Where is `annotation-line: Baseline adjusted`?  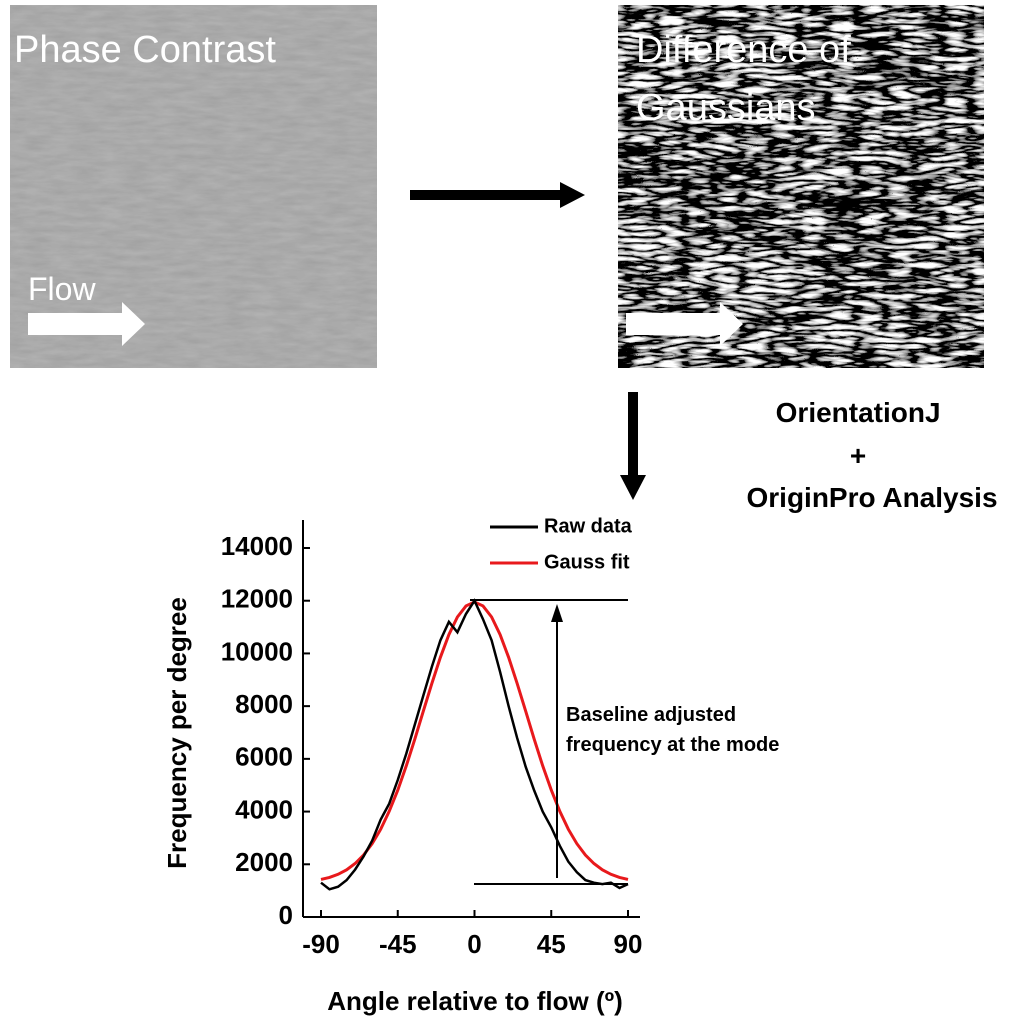
annotation-line: Baseline adjusted is located at coordinates (651, 715).